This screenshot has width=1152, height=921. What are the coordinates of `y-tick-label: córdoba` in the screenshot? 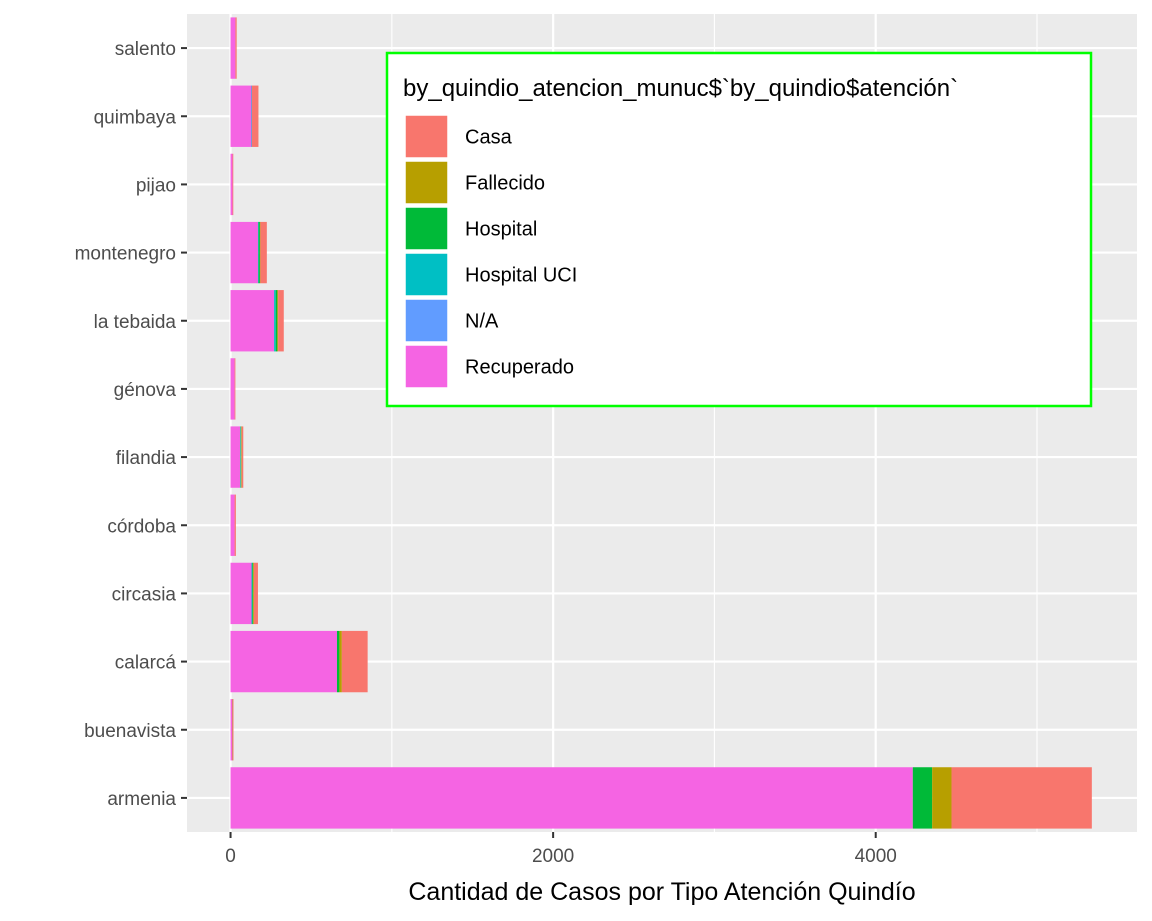 It's located at (141, 526).